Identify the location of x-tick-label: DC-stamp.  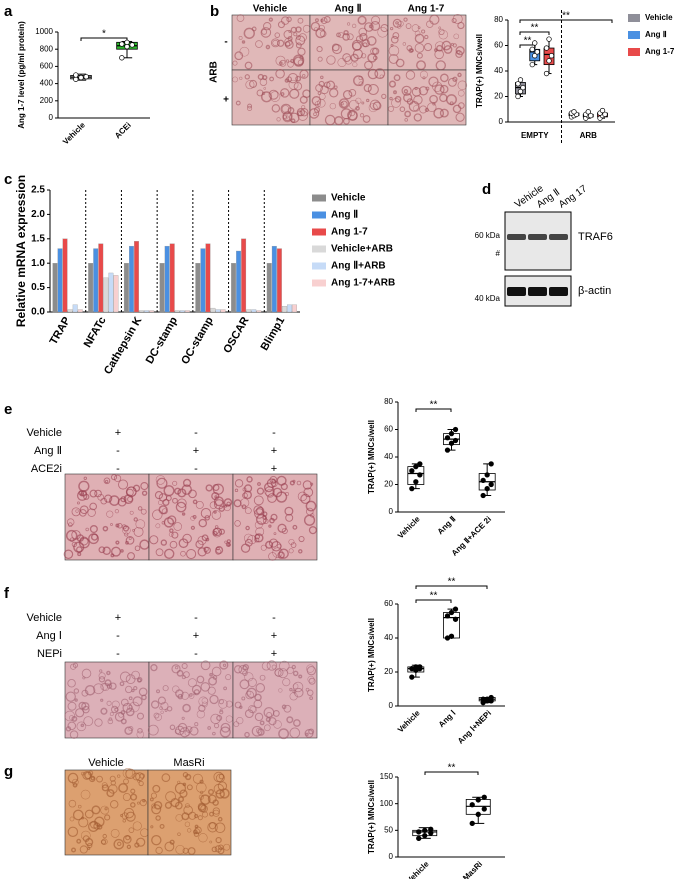
(162, 340).